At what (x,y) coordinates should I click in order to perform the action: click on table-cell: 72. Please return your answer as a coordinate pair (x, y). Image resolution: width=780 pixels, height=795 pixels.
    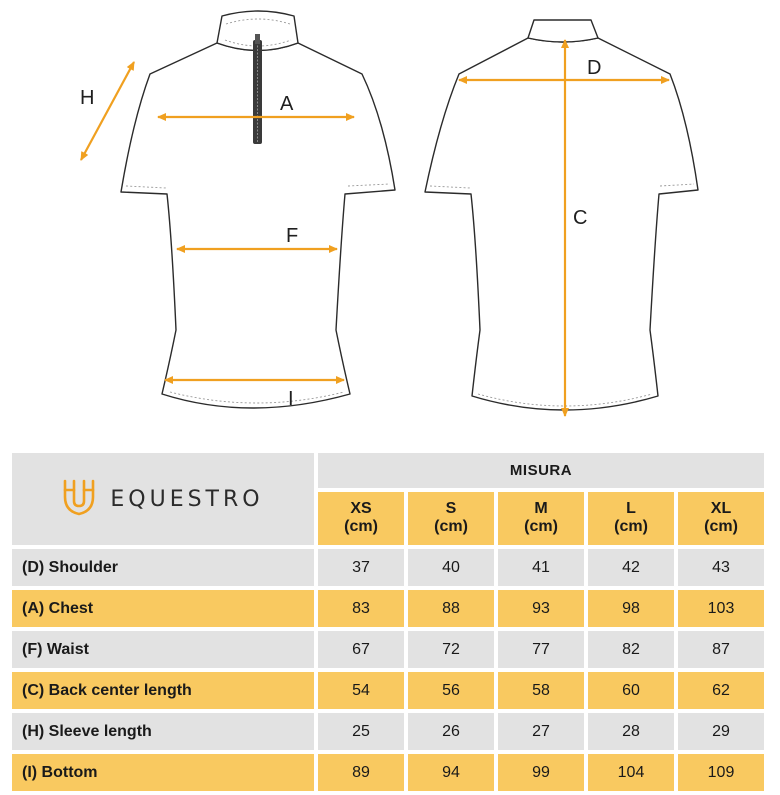
    Looking at the image, I should click on (451, 649).